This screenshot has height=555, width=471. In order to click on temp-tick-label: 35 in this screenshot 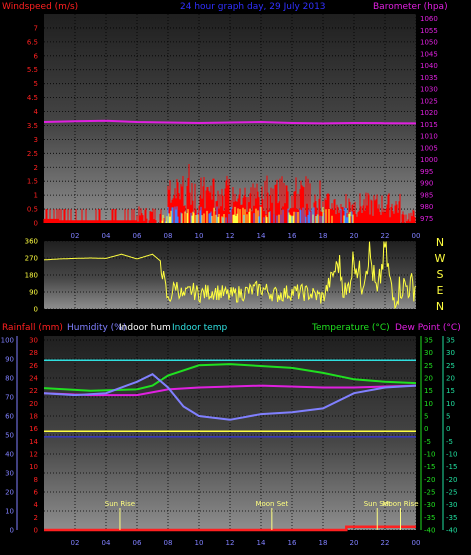, I will do `click(428, 341)`.